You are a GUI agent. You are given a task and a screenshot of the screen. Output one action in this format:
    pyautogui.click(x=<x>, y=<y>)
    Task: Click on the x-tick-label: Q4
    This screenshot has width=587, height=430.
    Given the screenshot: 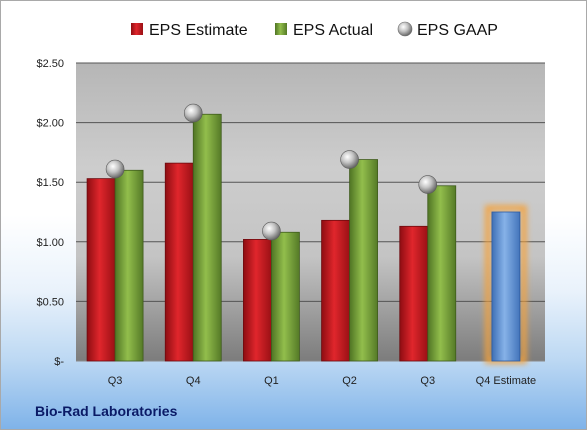 What is the action you would take?
    pyautogui.click(x=193, y=381)
    